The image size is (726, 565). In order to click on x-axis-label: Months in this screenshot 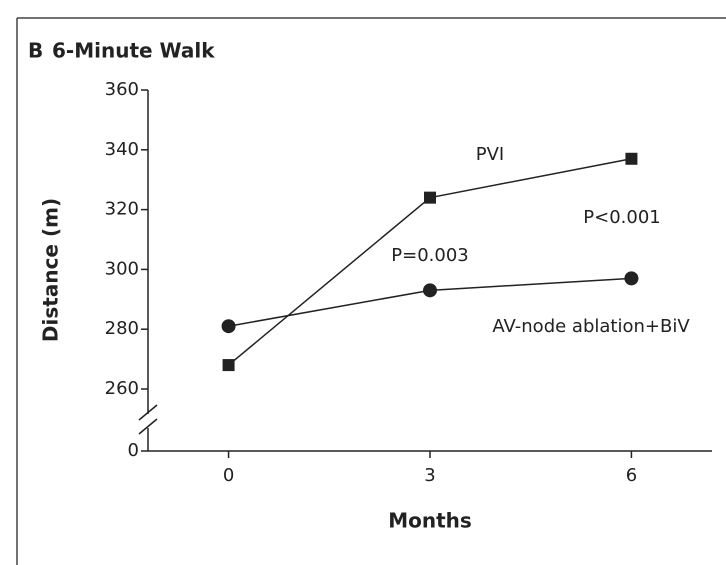, I will do `click(430, 521)`.